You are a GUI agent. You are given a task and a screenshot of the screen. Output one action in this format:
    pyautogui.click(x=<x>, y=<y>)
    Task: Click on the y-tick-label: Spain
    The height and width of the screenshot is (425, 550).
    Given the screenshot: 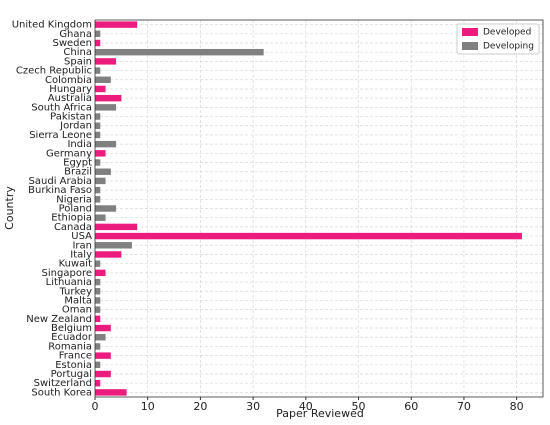 What is the action you would take?
    pyautogui.click(x=78, y=61)
    